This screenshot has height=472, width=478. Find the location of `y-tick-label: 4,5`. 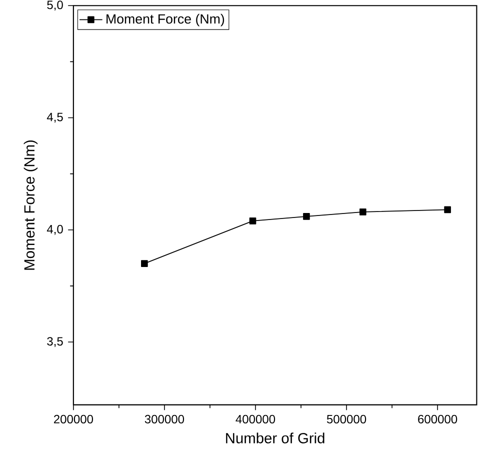

y-tick-label: 4,5 is located at coordinates (54, 118).